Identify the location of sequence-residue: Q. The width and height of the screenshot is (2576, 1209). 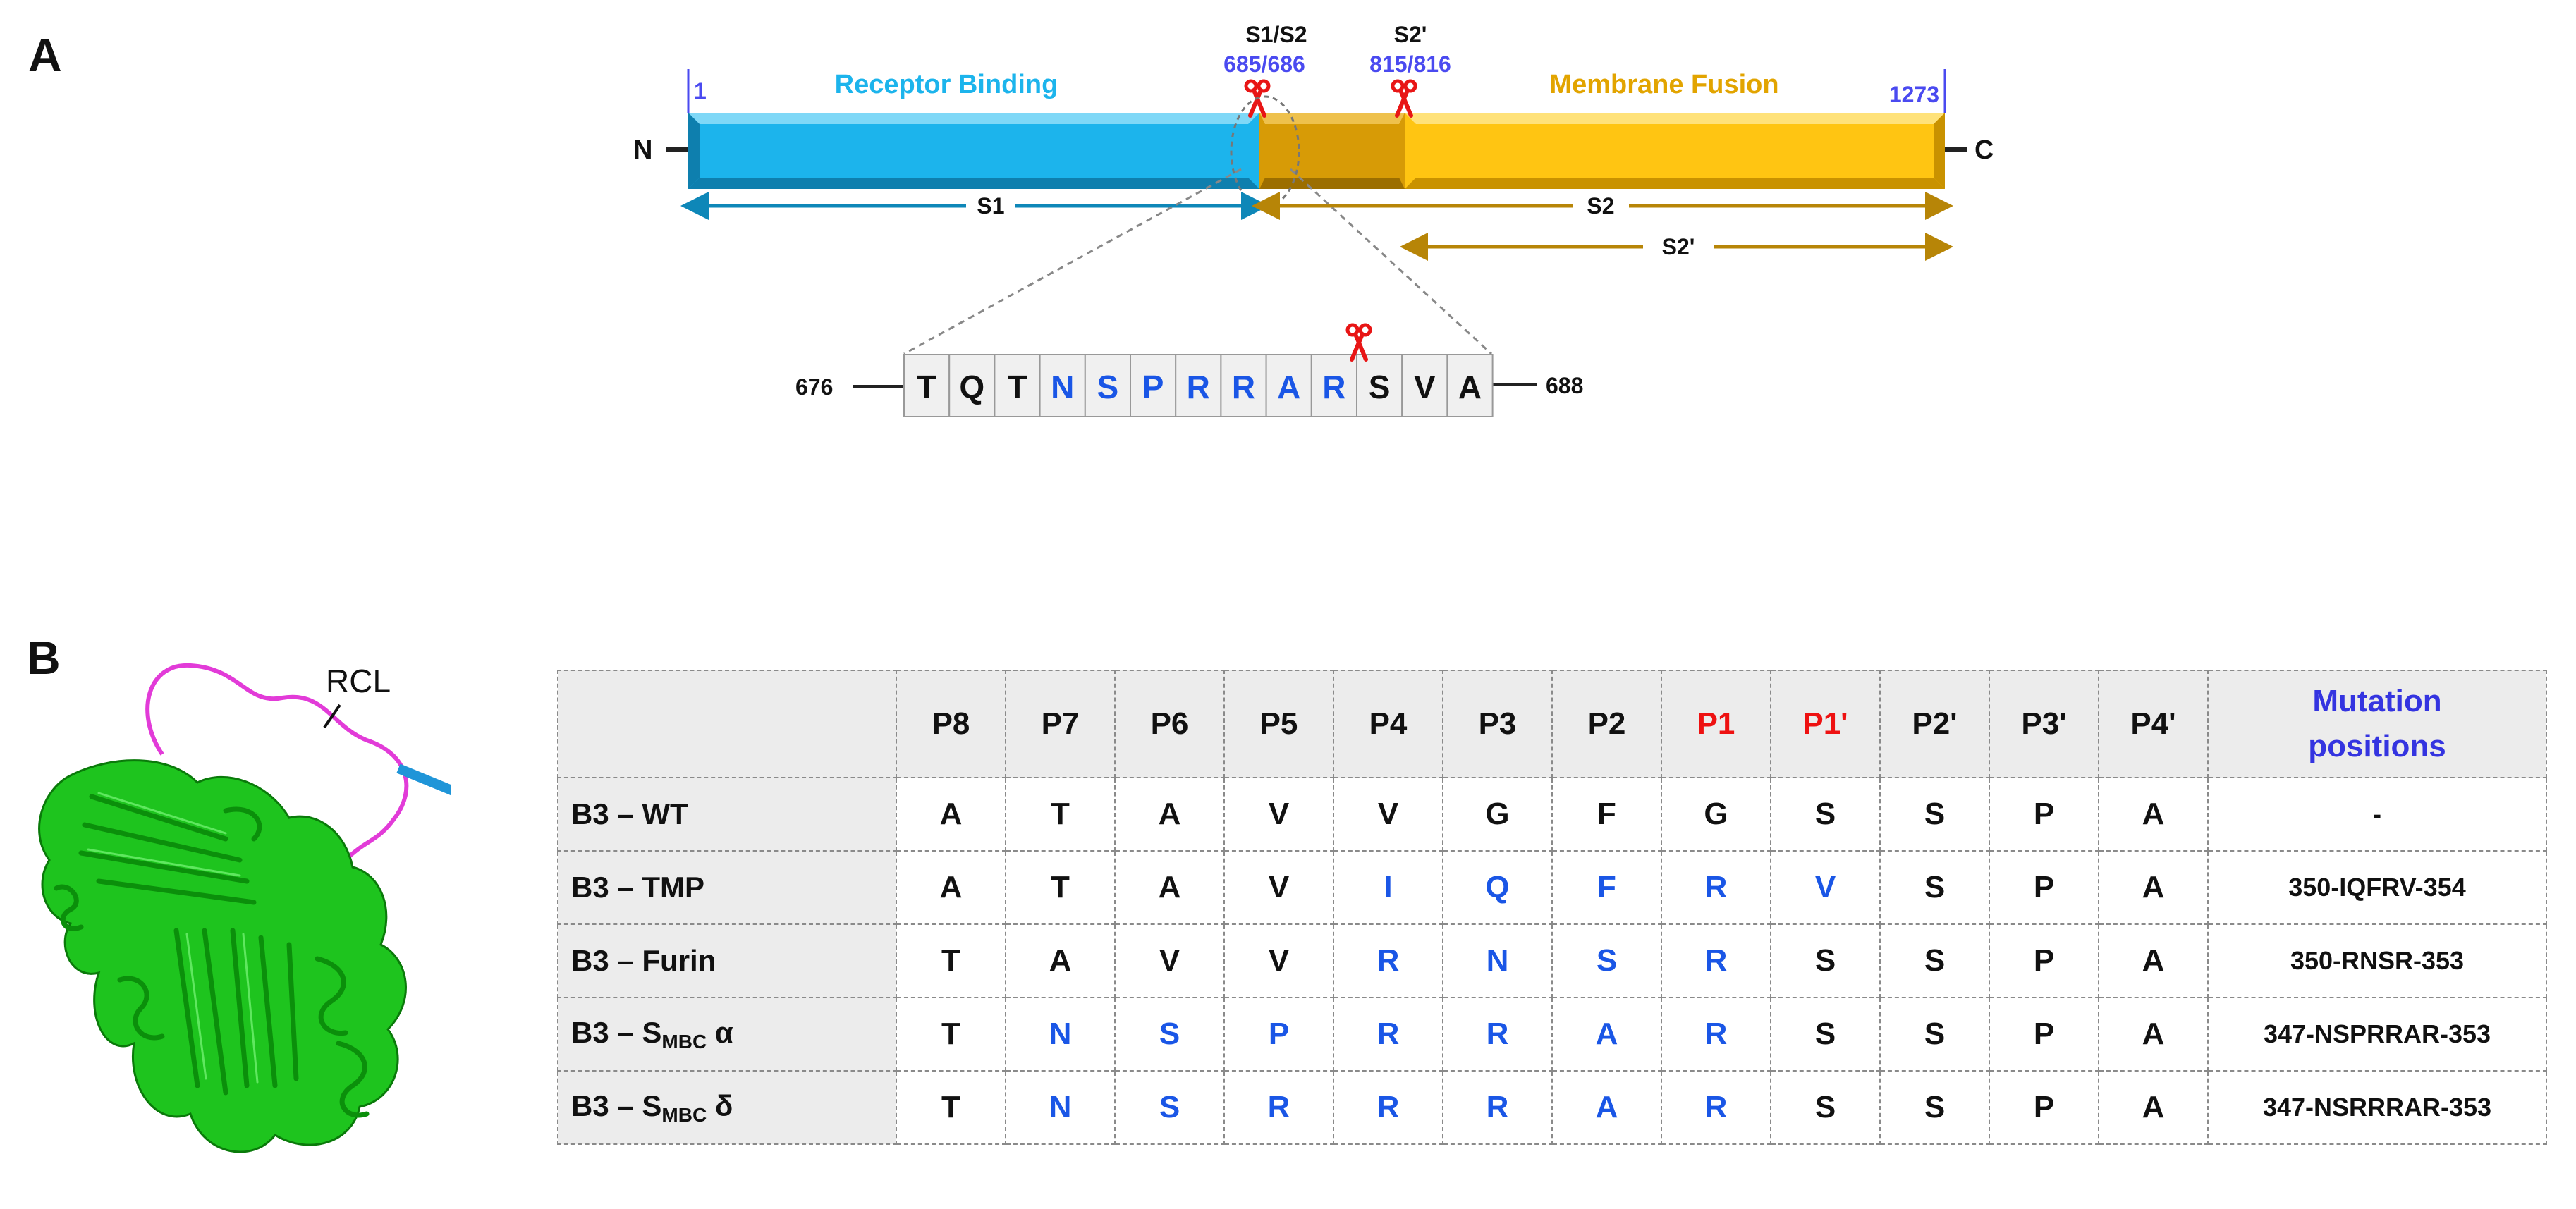
(972, 387).